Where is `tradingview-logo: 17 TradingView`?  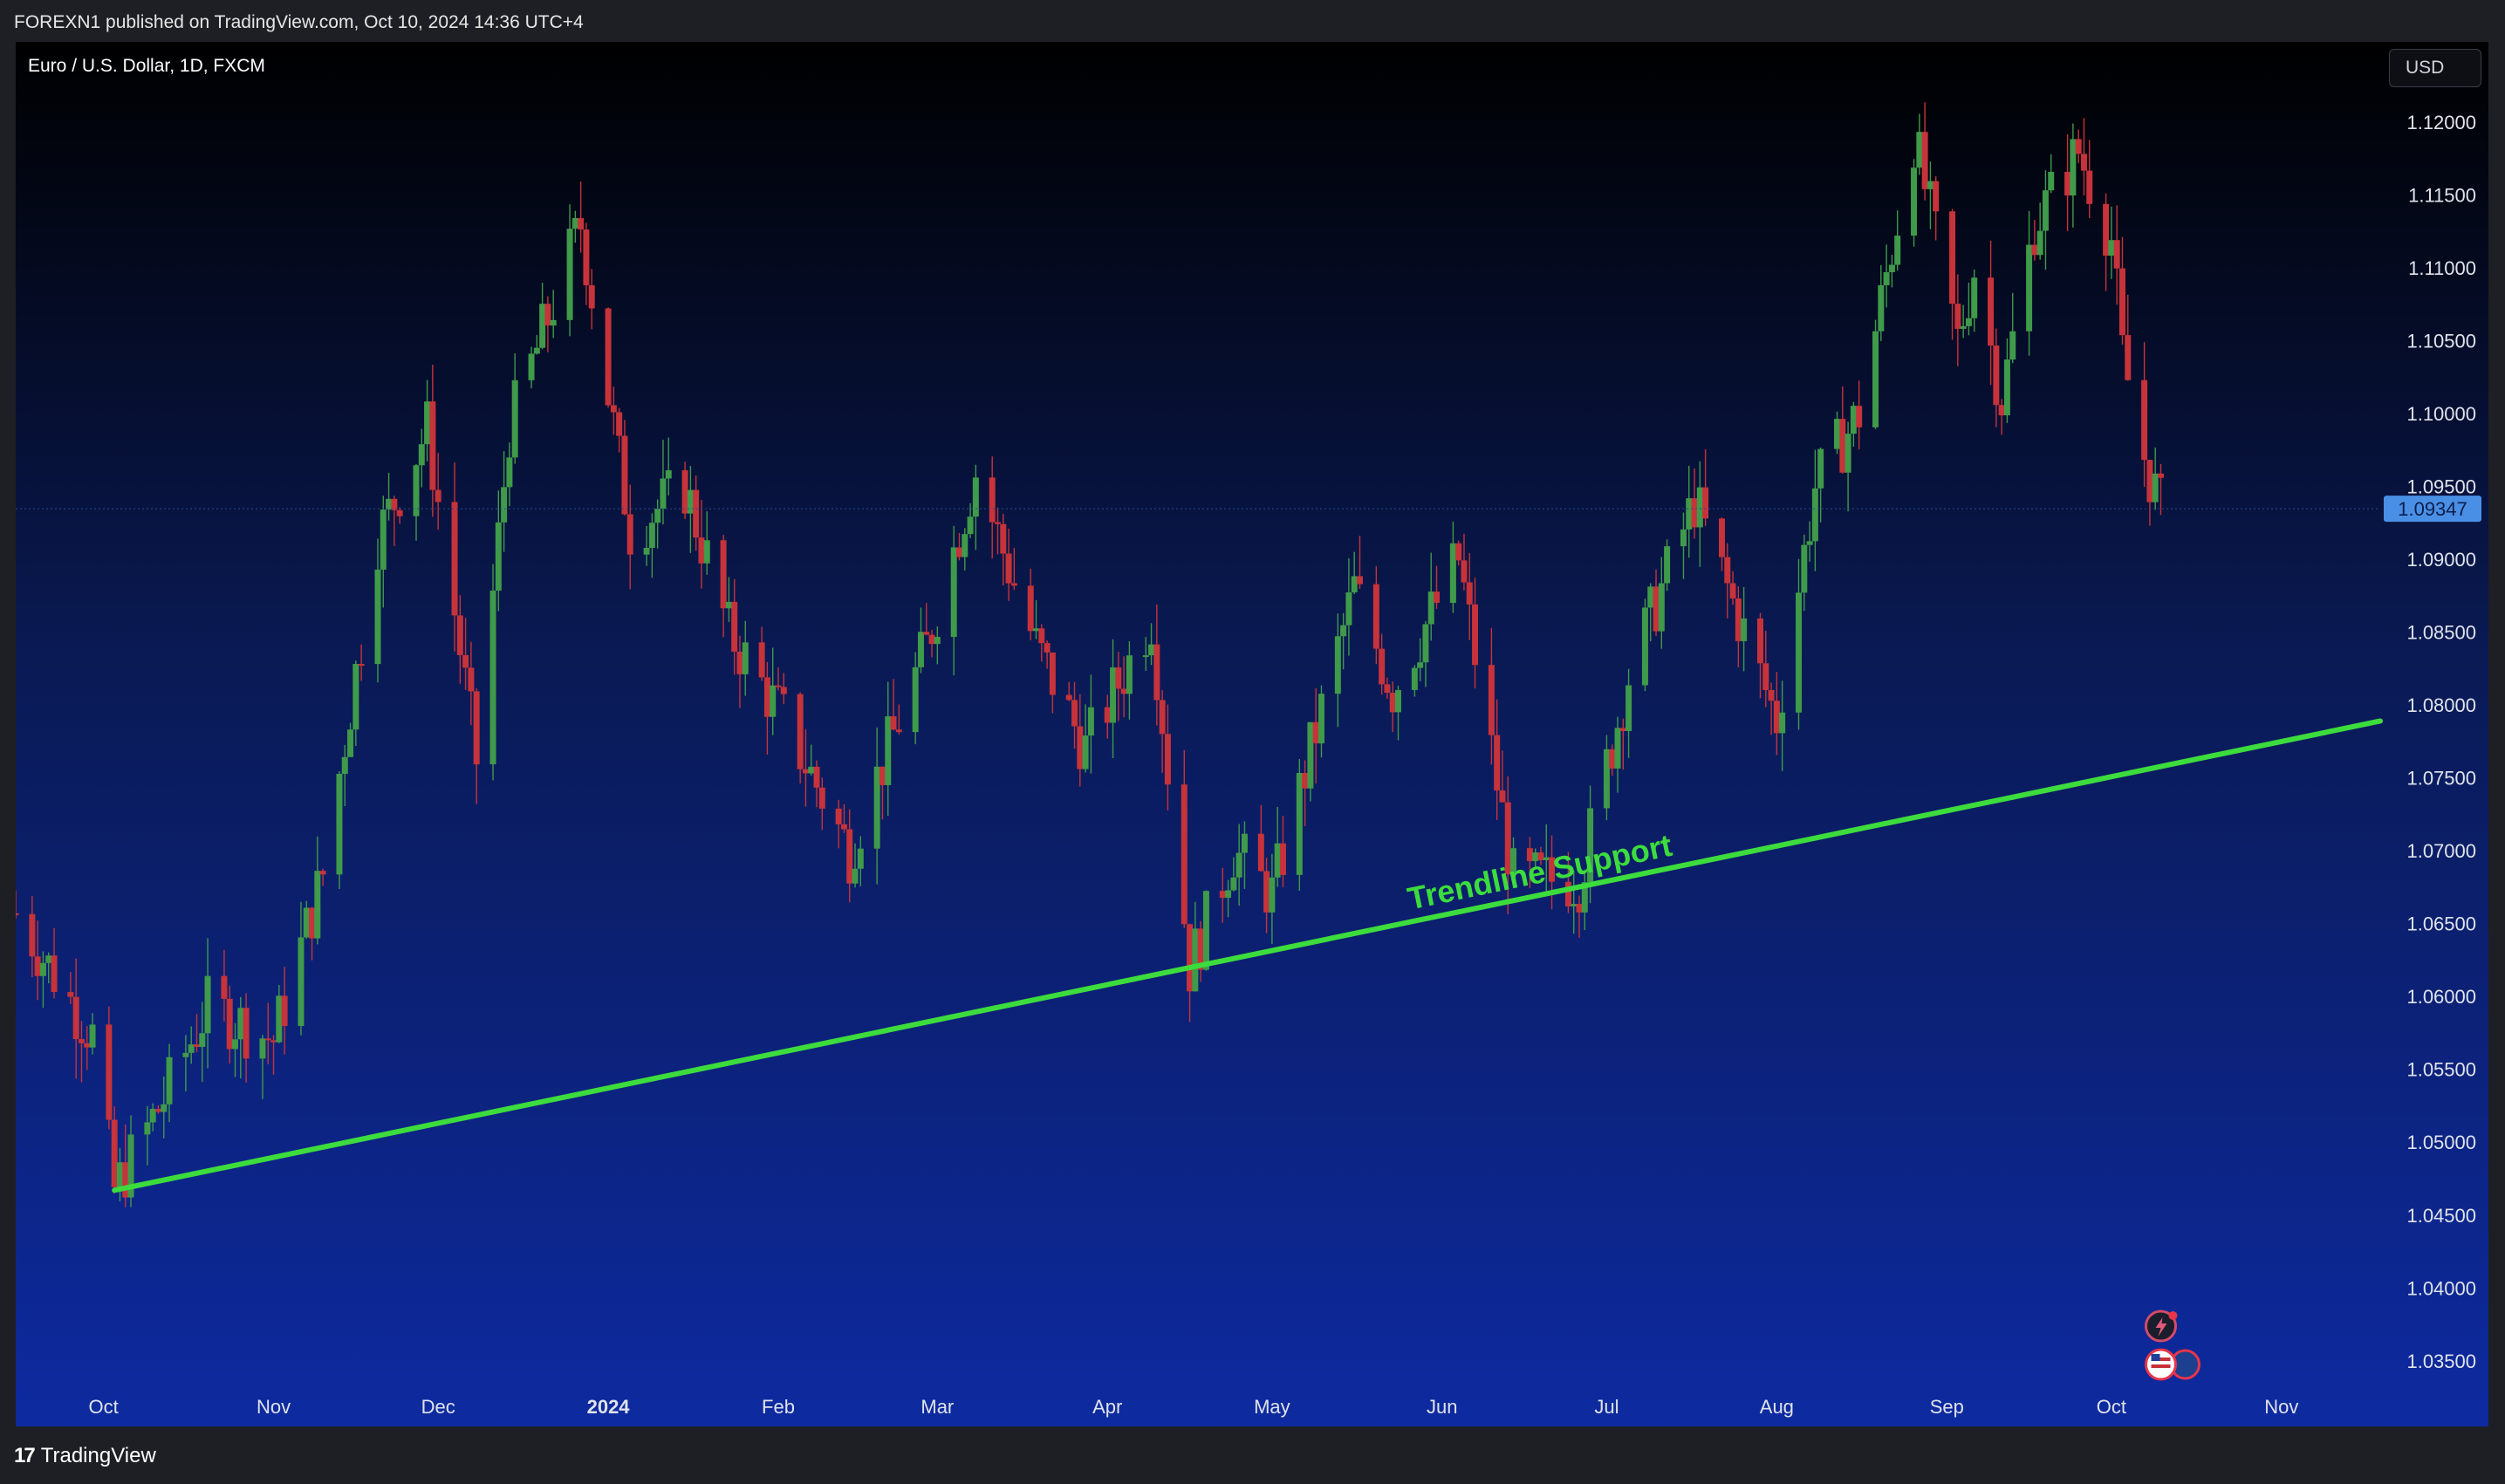 tradingview-logo: 17 TradingView is located at coordinates (85, 1456).